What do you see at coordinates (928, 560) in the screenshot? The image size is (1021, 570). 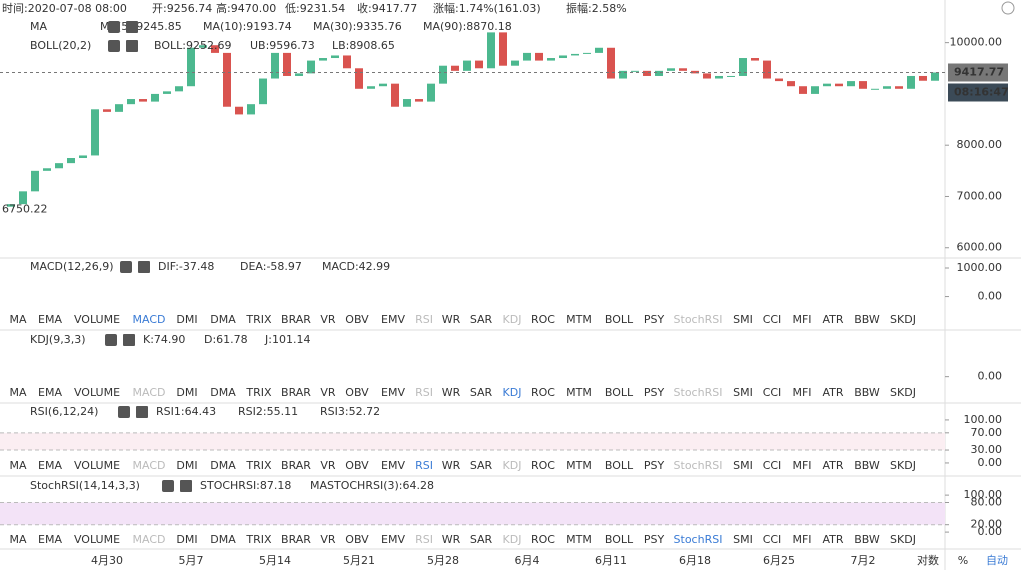 I see `footer-button: 对数` at bounding box center [928, 560].